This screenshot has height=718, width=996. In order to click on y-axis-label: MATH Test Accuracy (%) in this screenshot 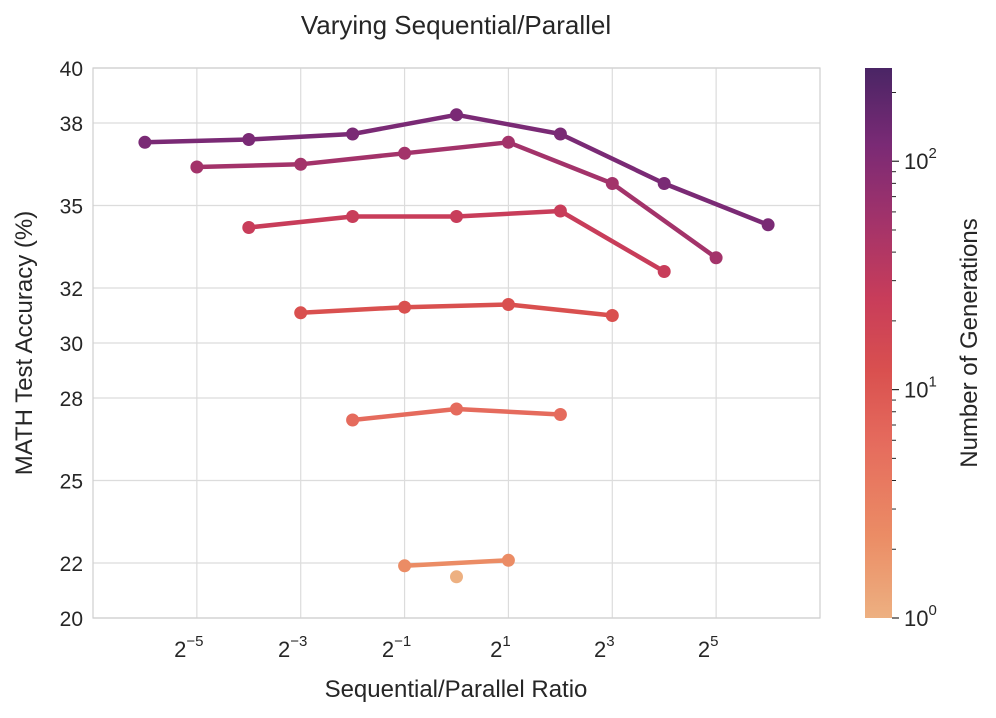, I will do `click(24, 343)`.